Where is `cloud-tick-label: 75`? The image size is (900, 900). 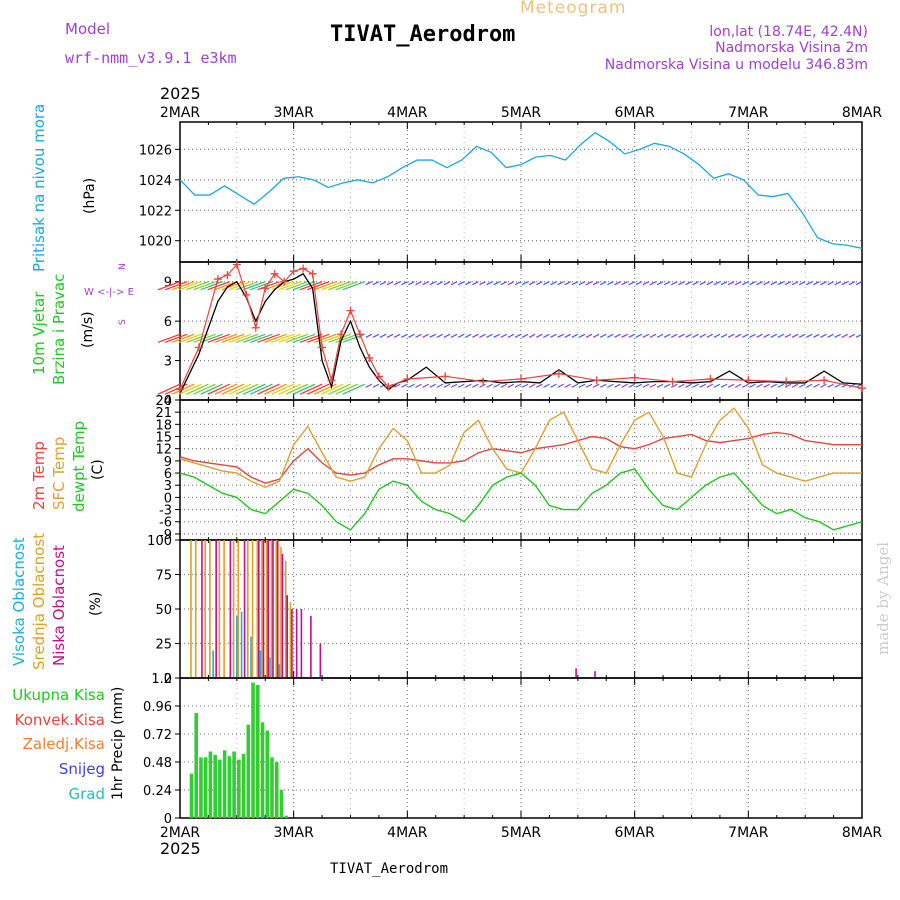
cloud-tick-label: 75 is located at coordinates (163, 576).